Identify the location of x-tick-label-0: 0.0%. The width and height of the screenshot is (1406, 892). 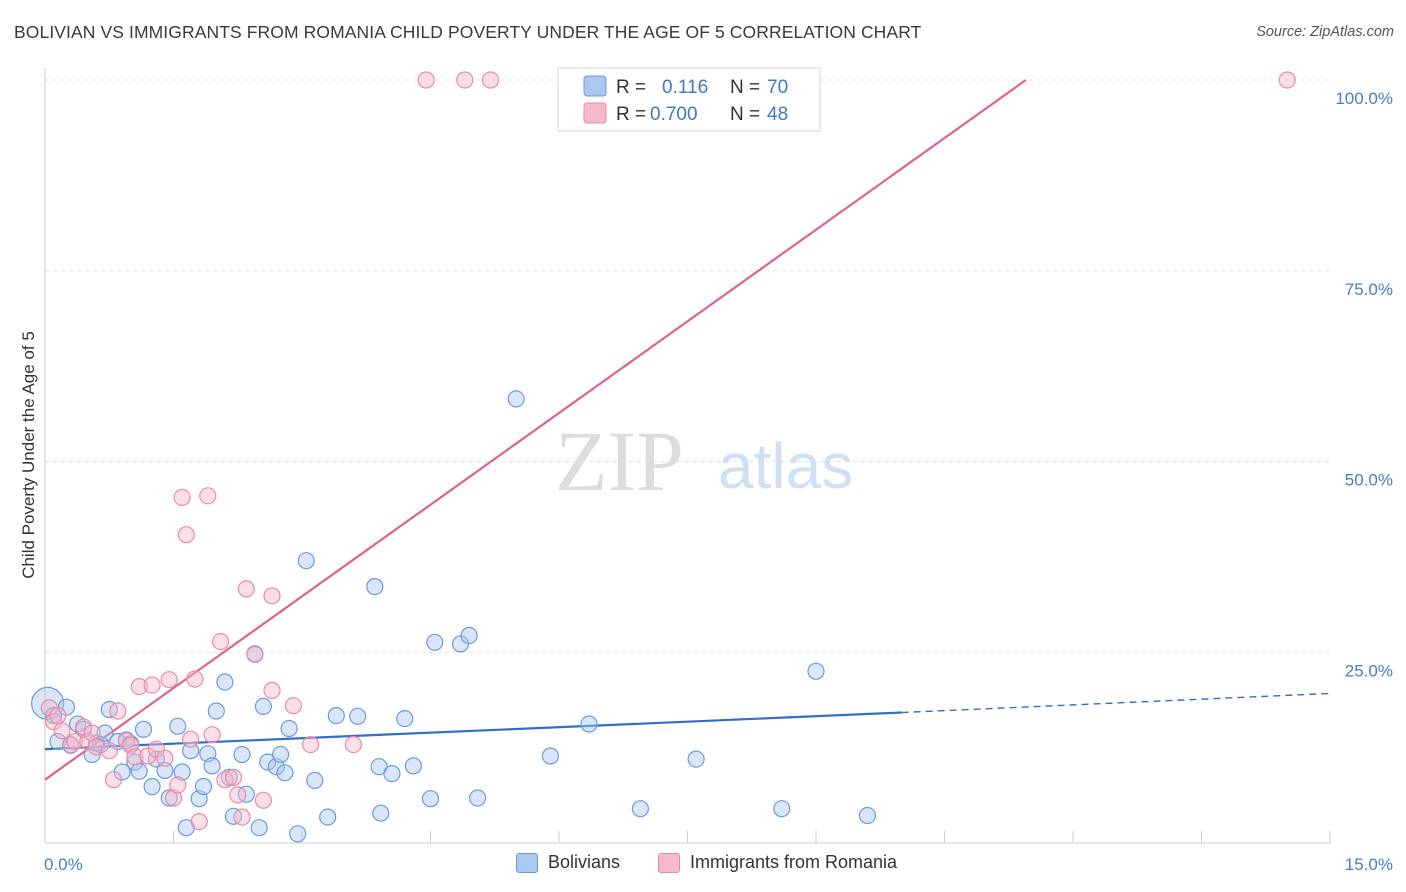
(63, 864).